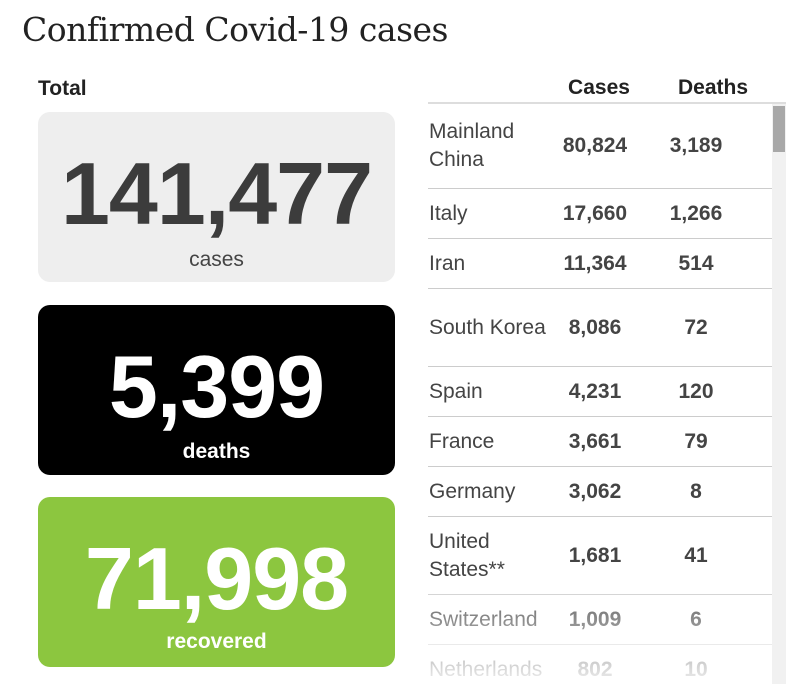 The width and height of the screenshot is (800, 684). I want to click on country-deaths: 72, so click(696, 327).